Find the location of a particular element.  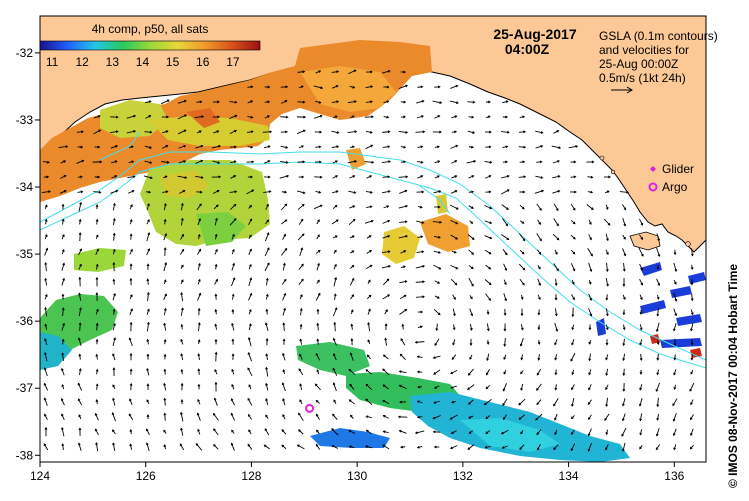

glider-label: Glider is located at coordinates (678, 169).